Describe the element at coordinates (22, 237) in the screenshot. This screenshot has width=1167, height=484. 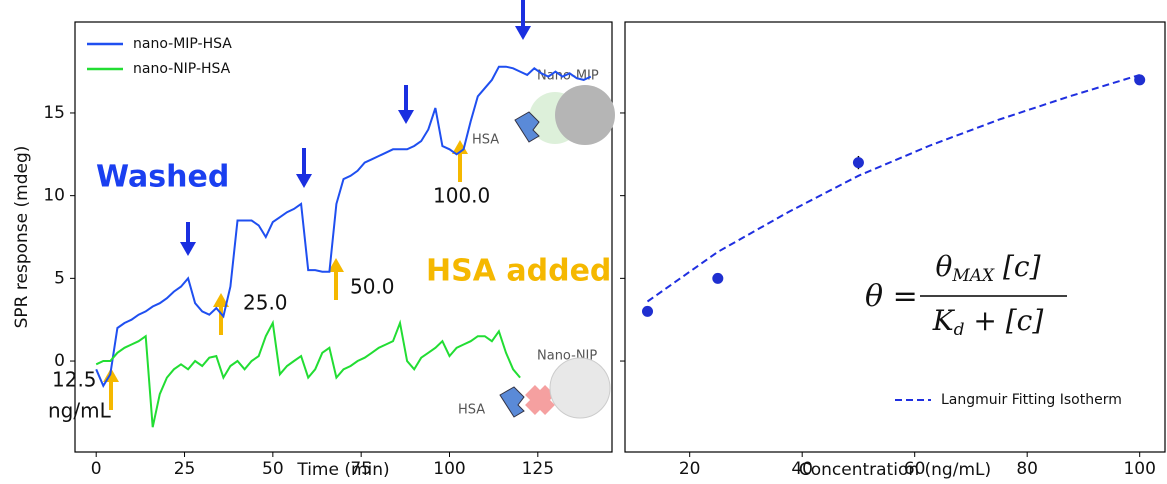
I see `y-axis-label: SPR response (mdeg)` at that location.